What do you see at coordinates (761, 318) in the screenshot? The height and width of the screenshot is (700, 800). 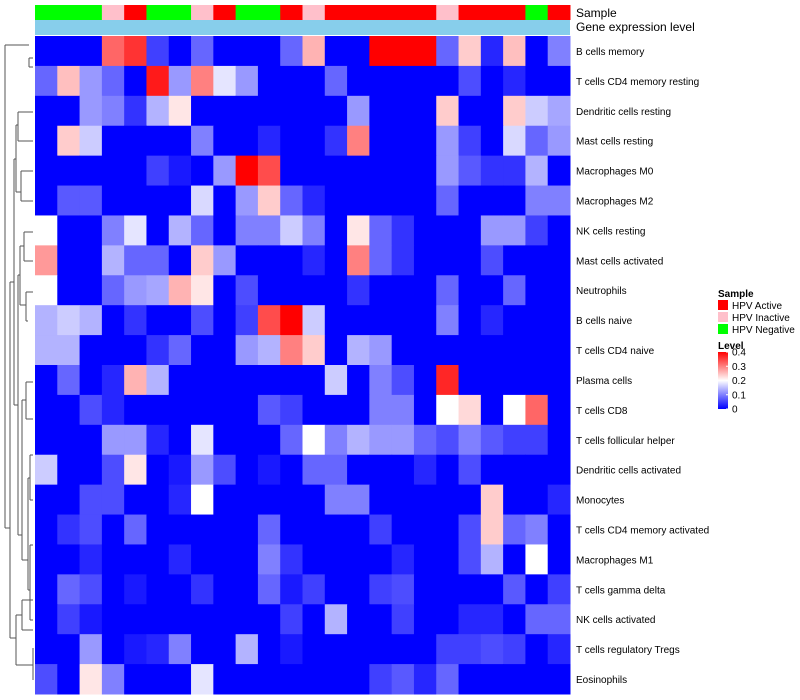 I see `sample-legend-label: HPV Inactive` at bounding box center [761, 318].